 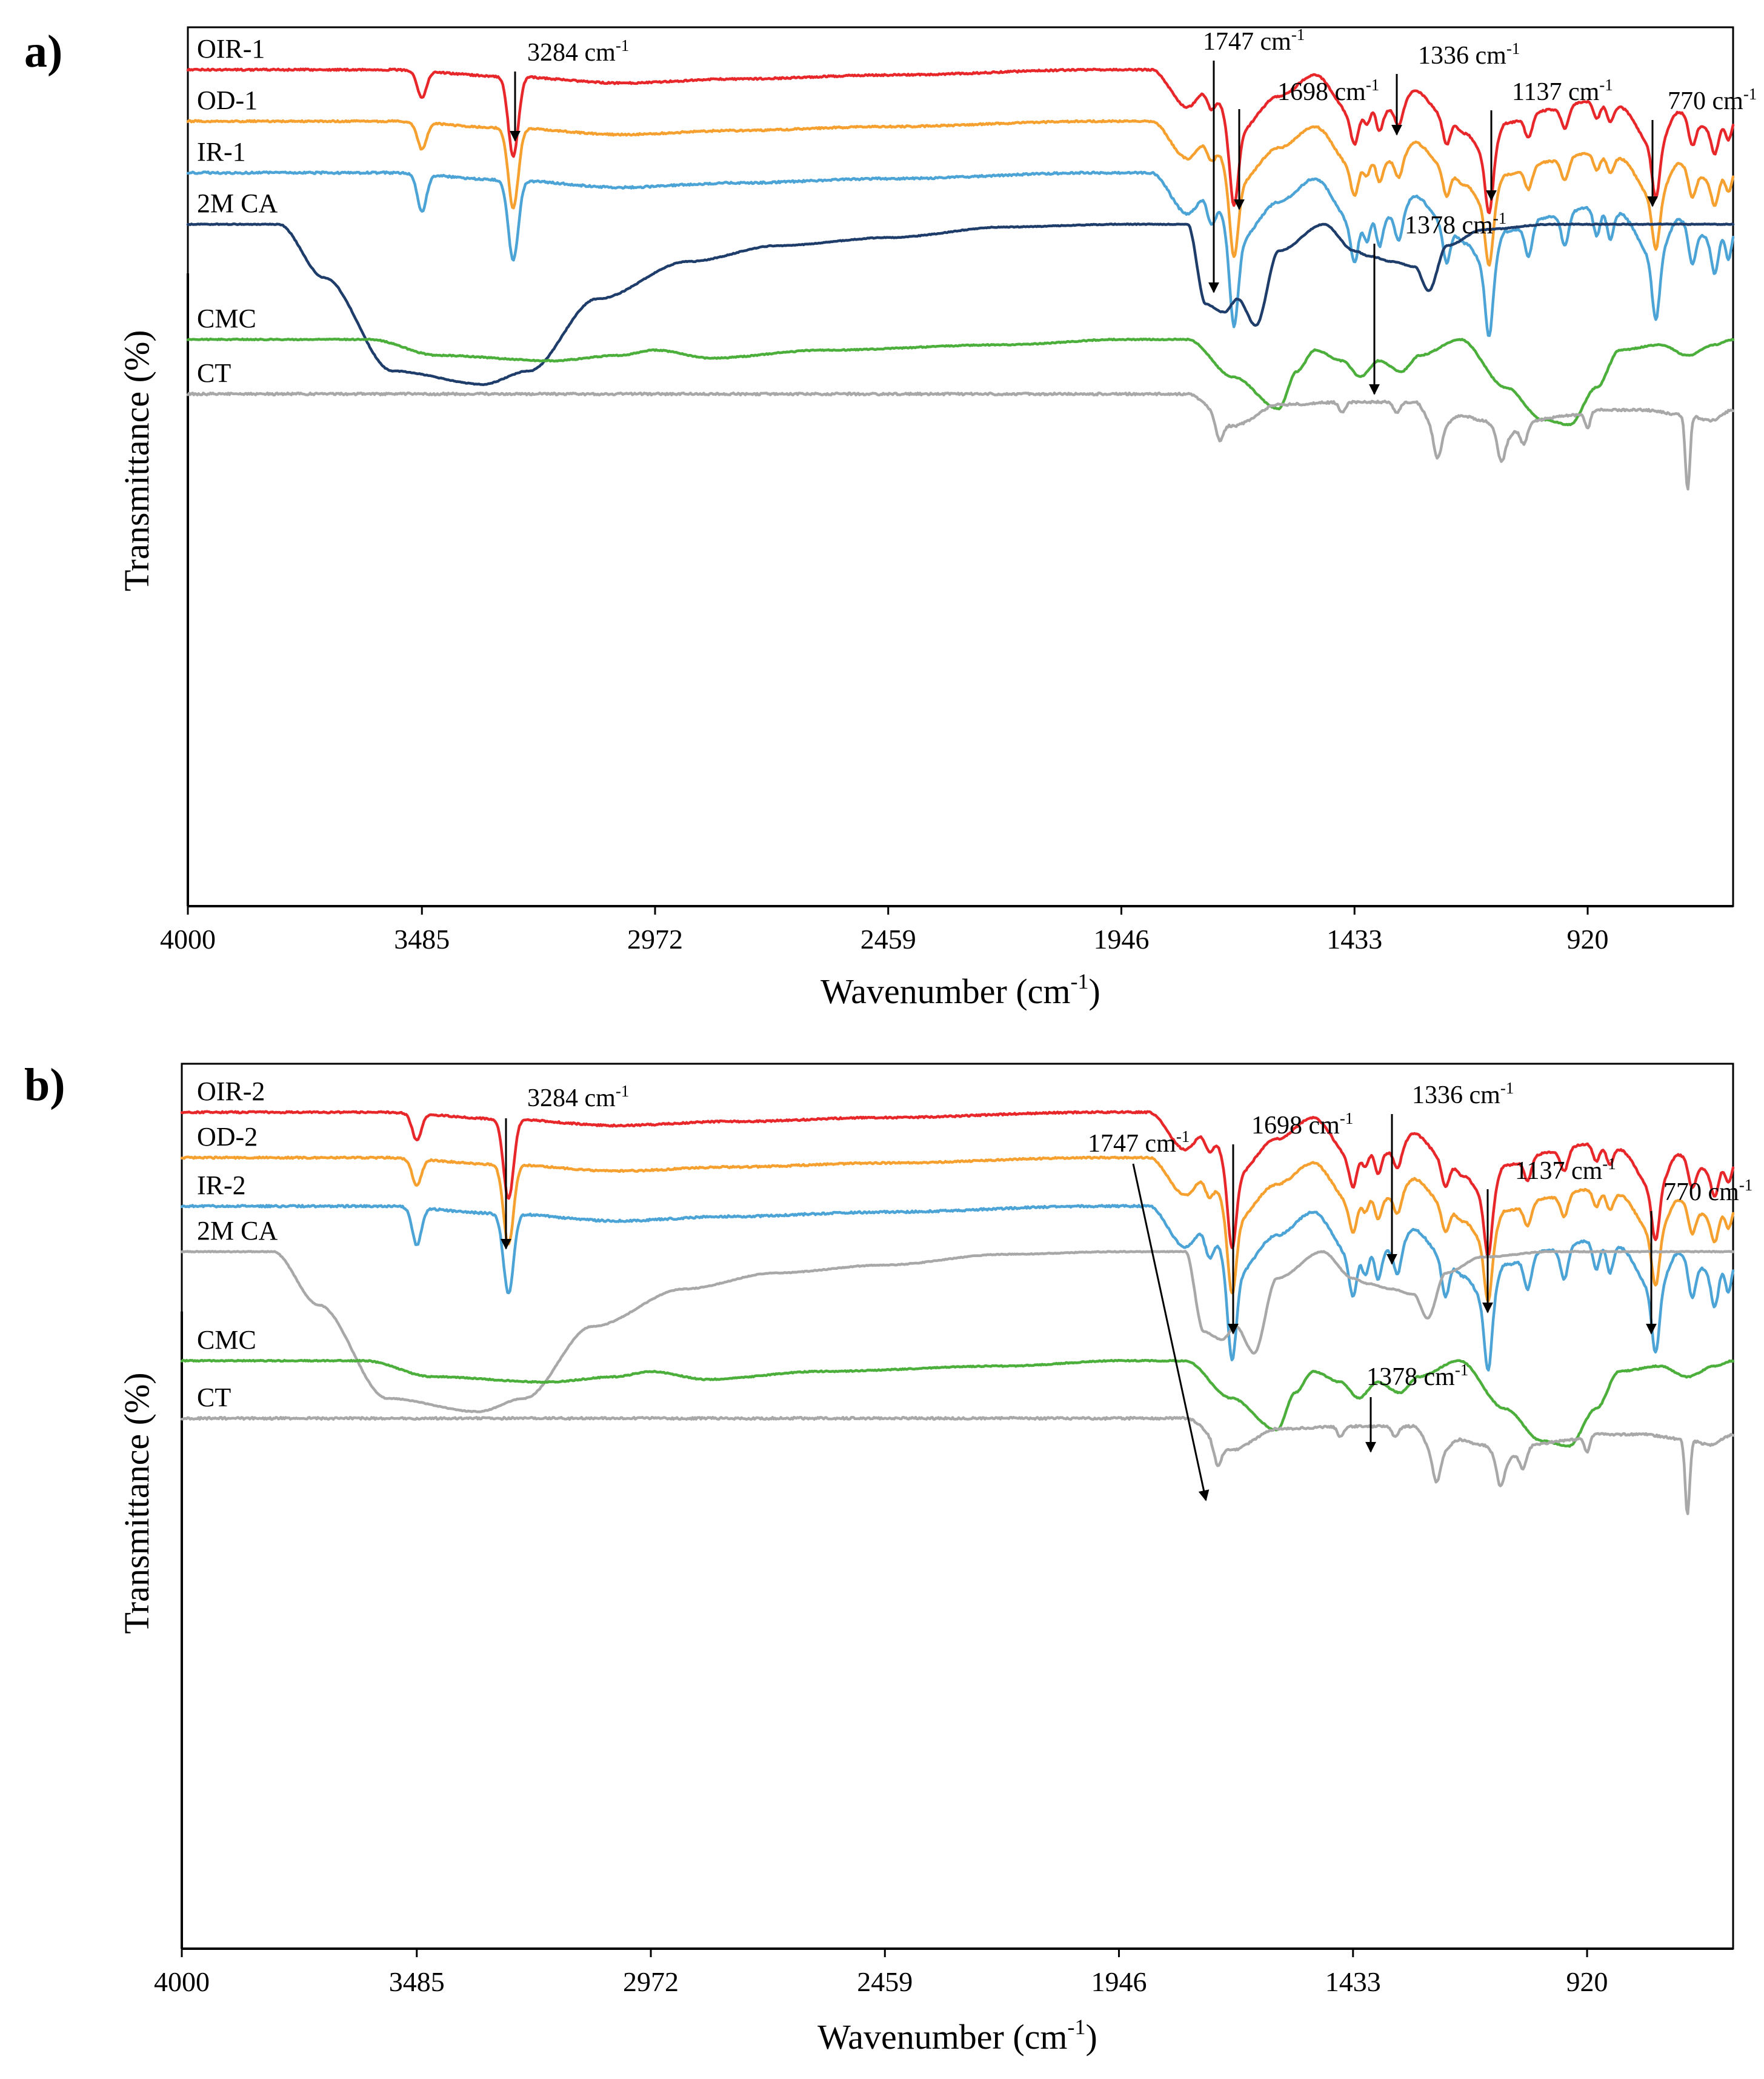 What do you see at coordinates (45, 1085) in the screenshot?
I see `panel-label: b)` at bounding box center [45, 1085].